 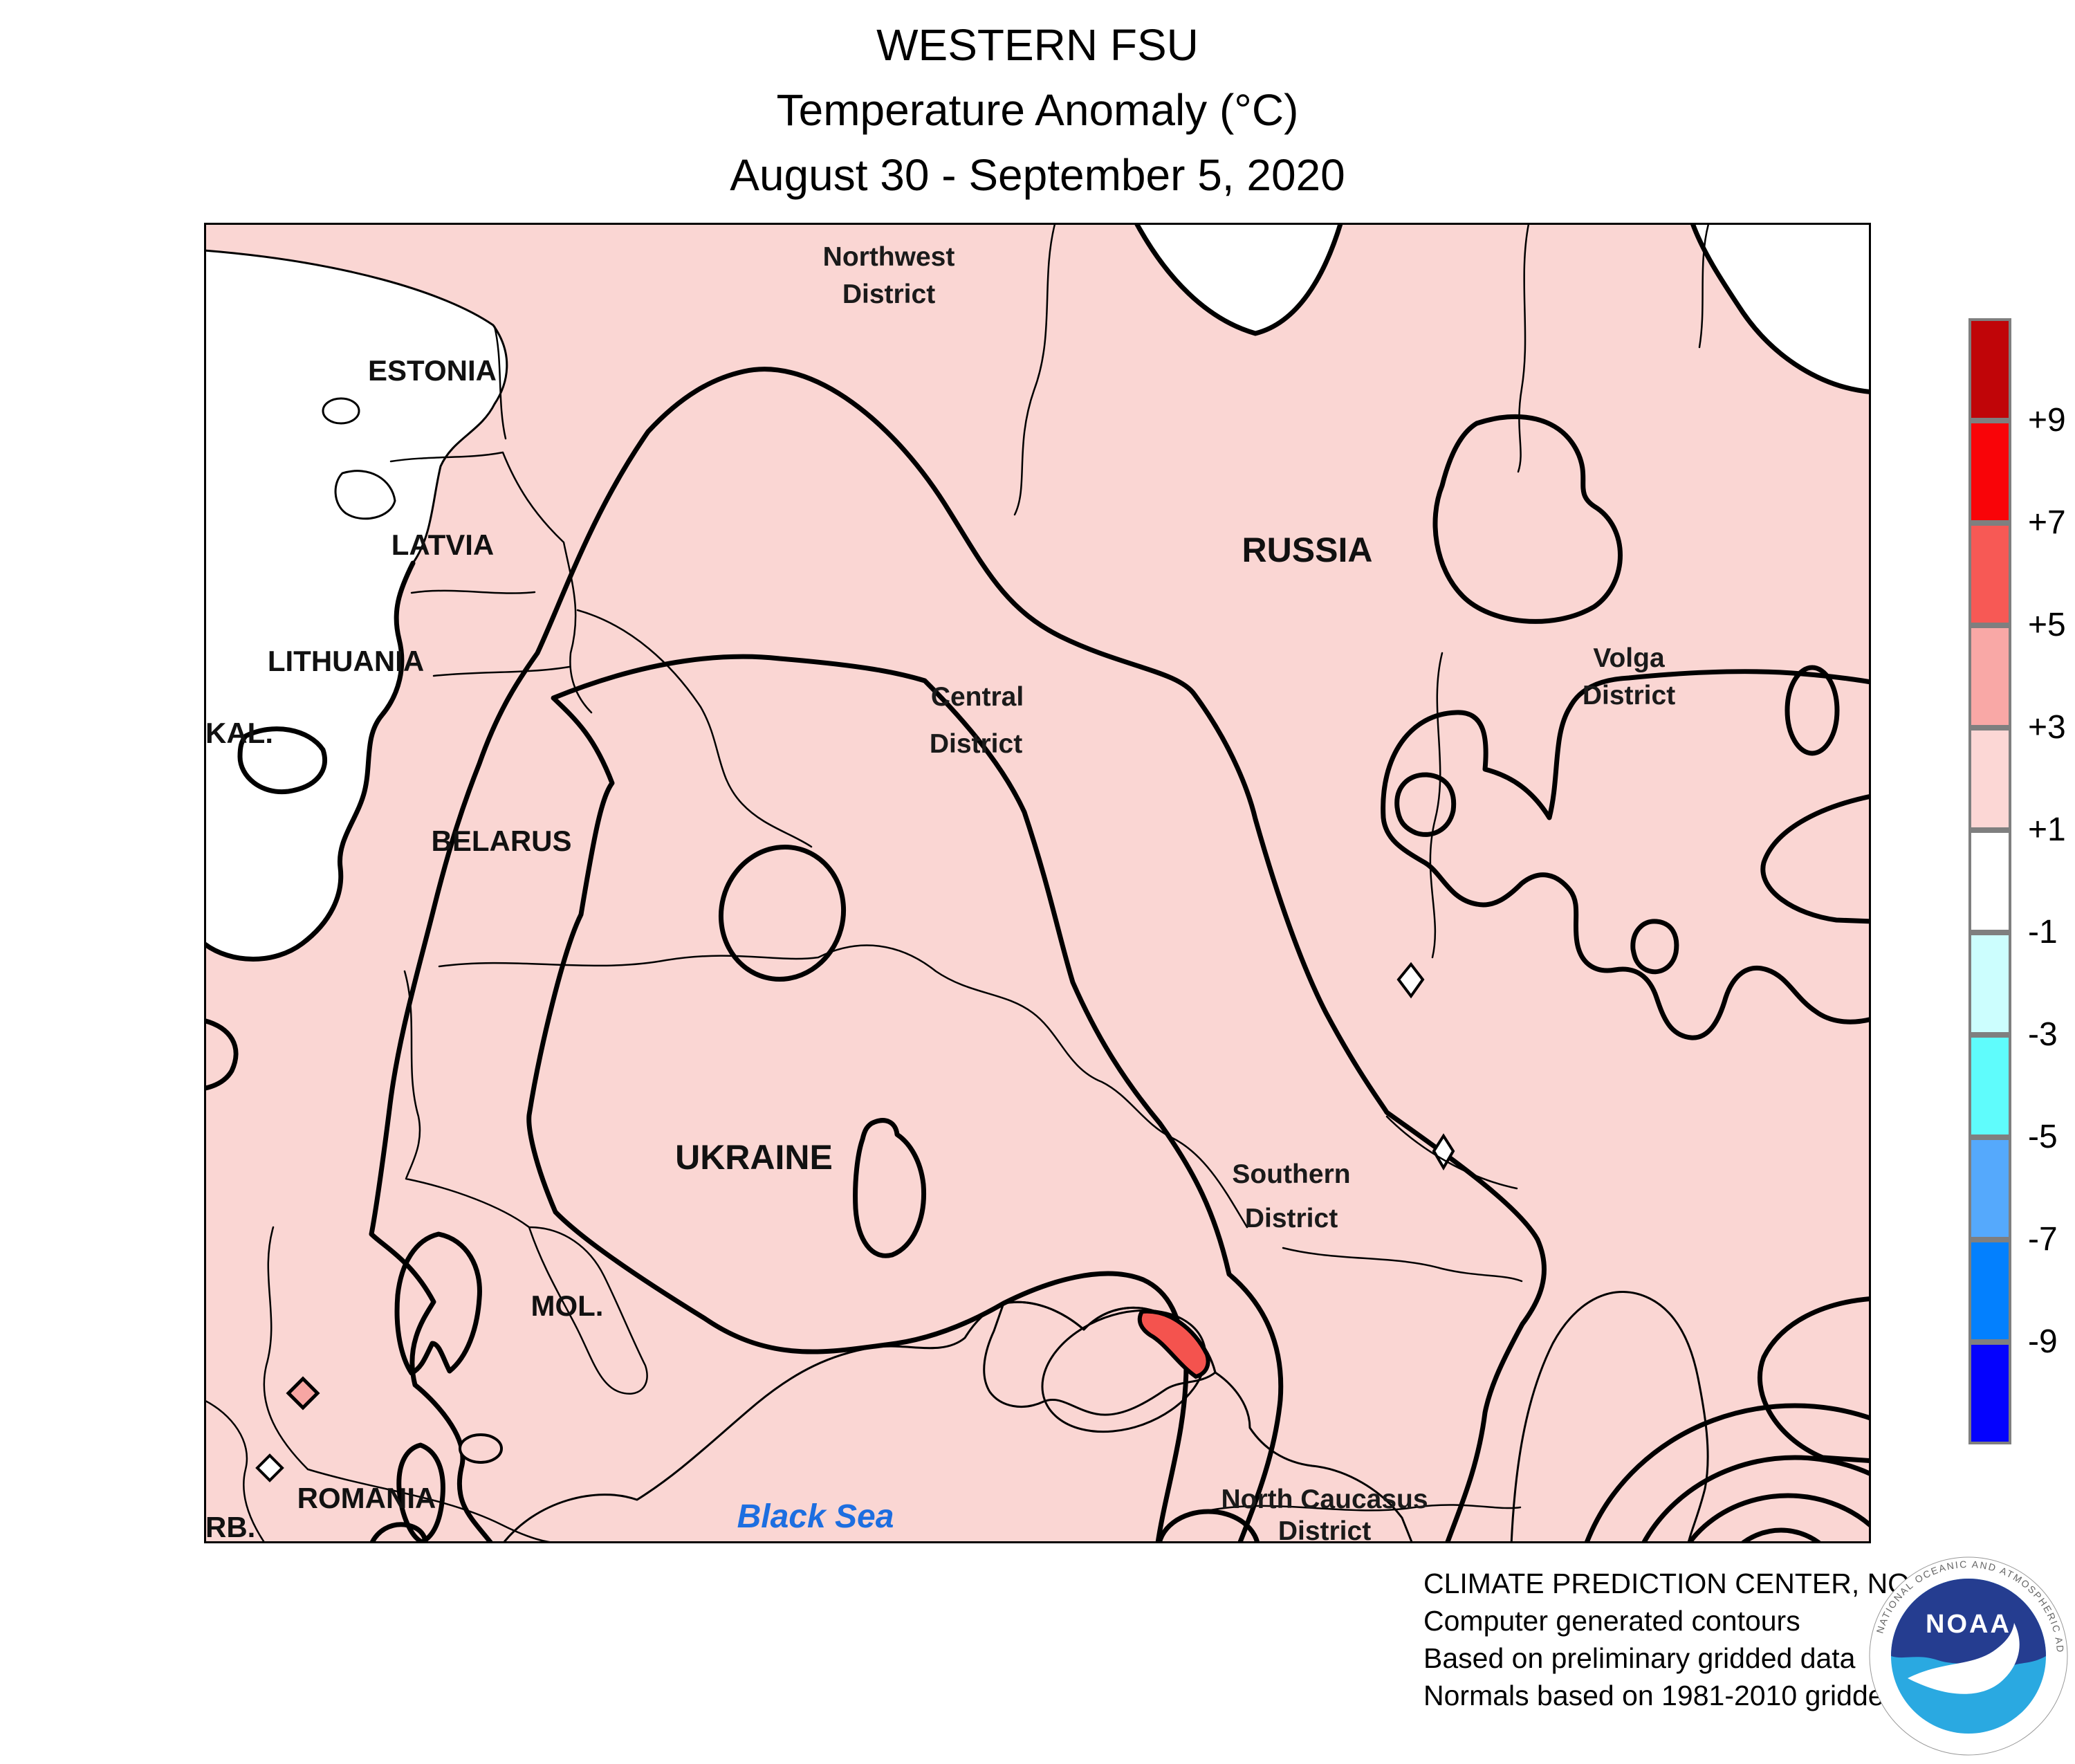 I want to click on label-lithuania: LITHUANIA, so click(x=346, y=661).